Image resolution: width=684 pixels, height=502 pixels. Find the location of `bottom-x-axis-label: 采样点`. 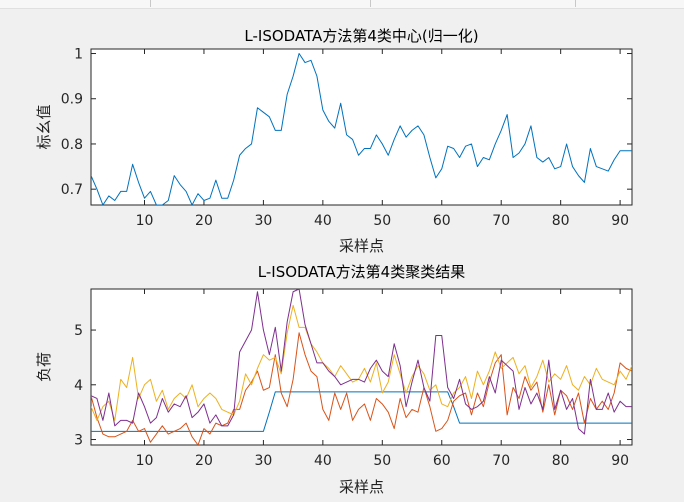

bottom-x-axis-label: 采样点 is located at coordinates (361, 487).